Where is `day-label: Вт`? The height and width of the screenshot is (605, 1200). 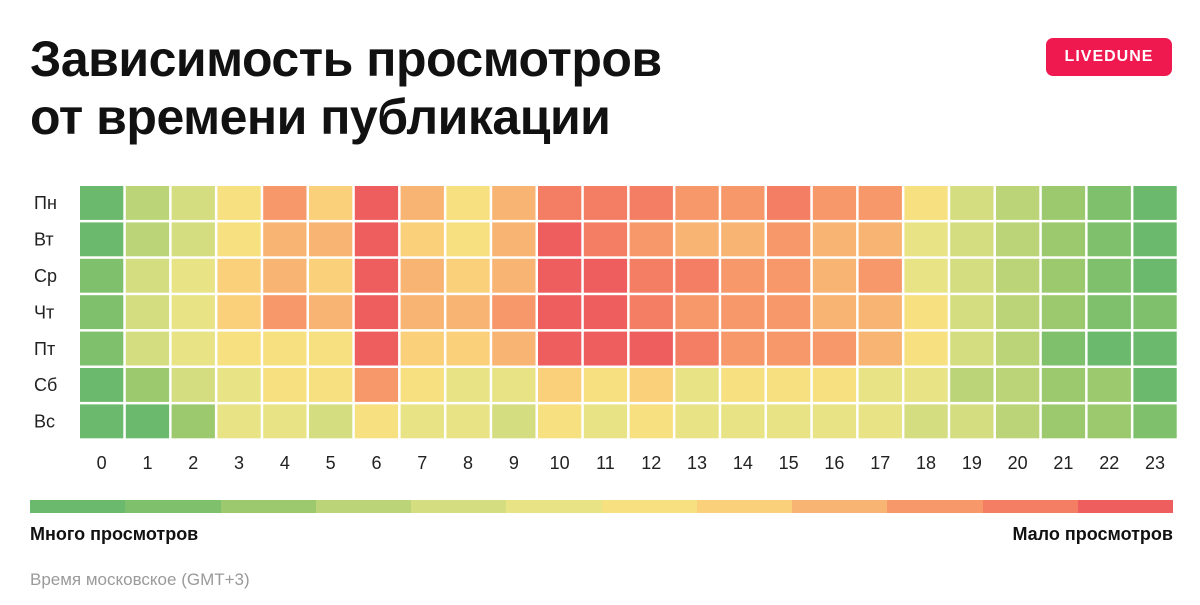 day-label: Вт is located at coordinates (44, 240).